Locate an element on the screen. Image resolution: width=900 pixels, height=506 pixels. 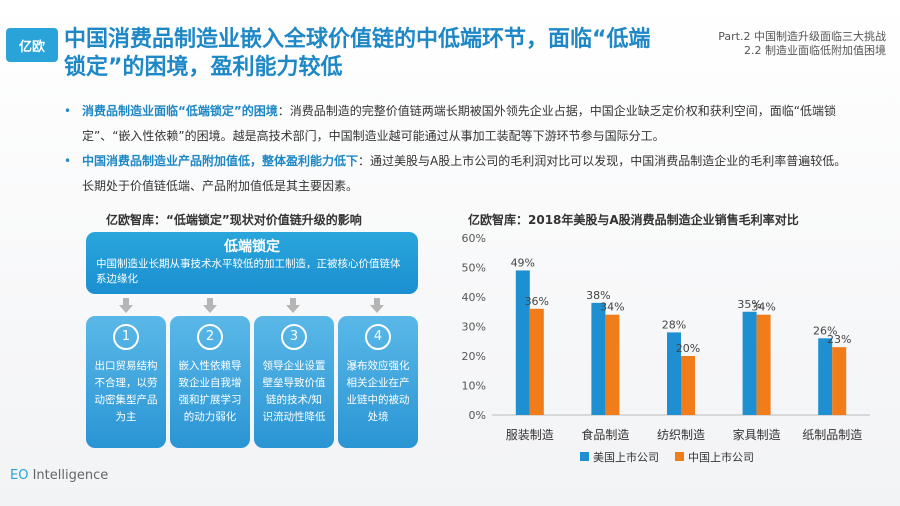
card-text: 瀑布效应强化相关企业在产业链中的被动处境 is located at coordinates (378, 391).